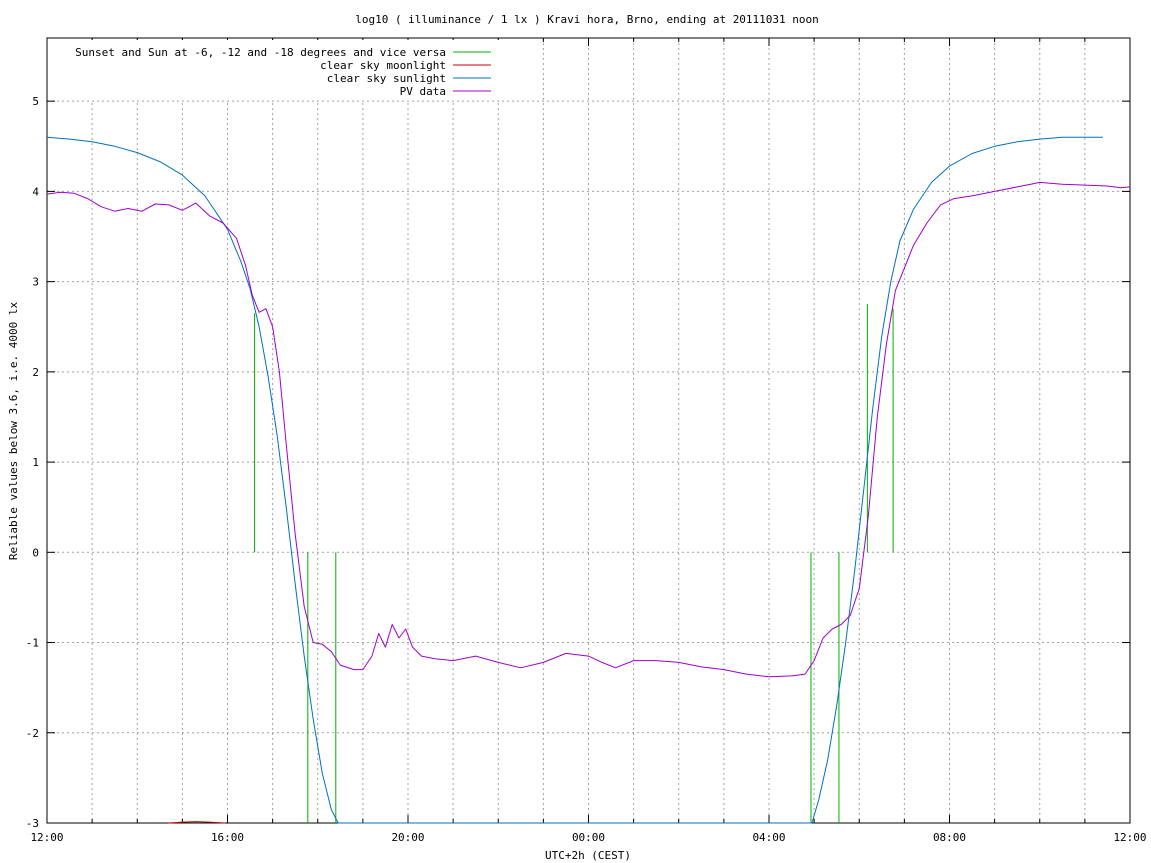  I want to click on legend-label: PV data, so click(423, 91).